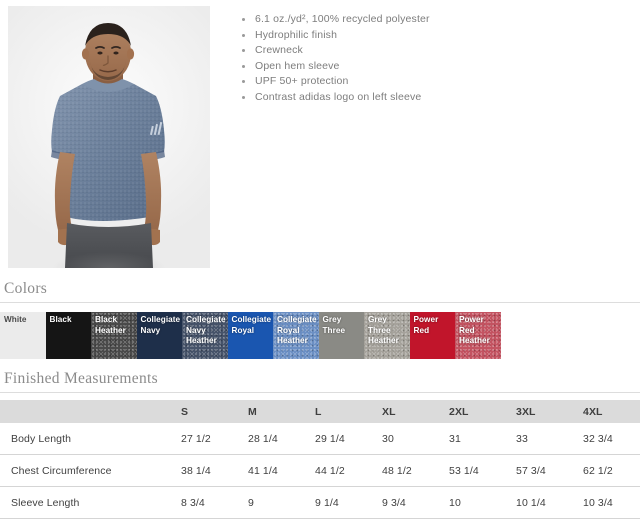  What do you see at coordinates (23, 335) in the screenshot?
I see `color-swatch: White` at bounding box center [23, 335].